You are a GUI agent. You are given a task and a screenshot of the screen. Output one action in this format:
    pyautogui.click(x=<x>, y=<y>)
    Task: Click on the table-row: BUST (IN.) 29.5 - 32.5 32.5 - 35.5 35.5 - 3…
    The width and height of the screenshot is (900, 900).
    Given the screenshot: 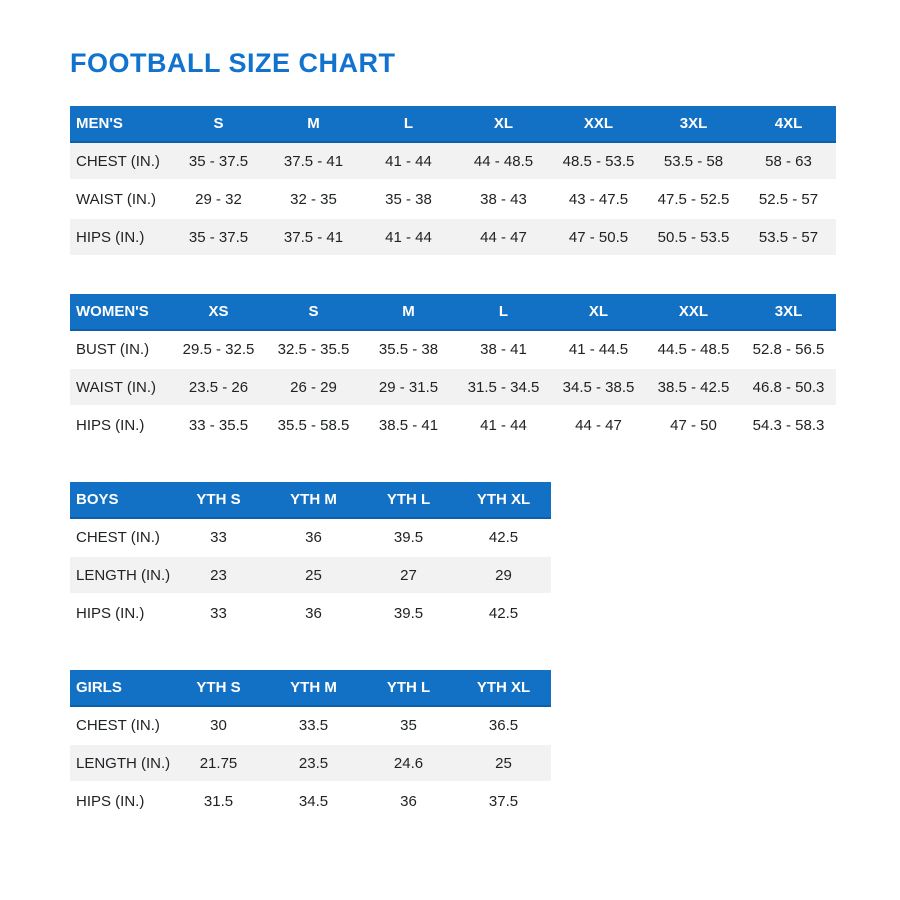 What is the action you would take?
    pyautogui.click(x=453, y=349)
    